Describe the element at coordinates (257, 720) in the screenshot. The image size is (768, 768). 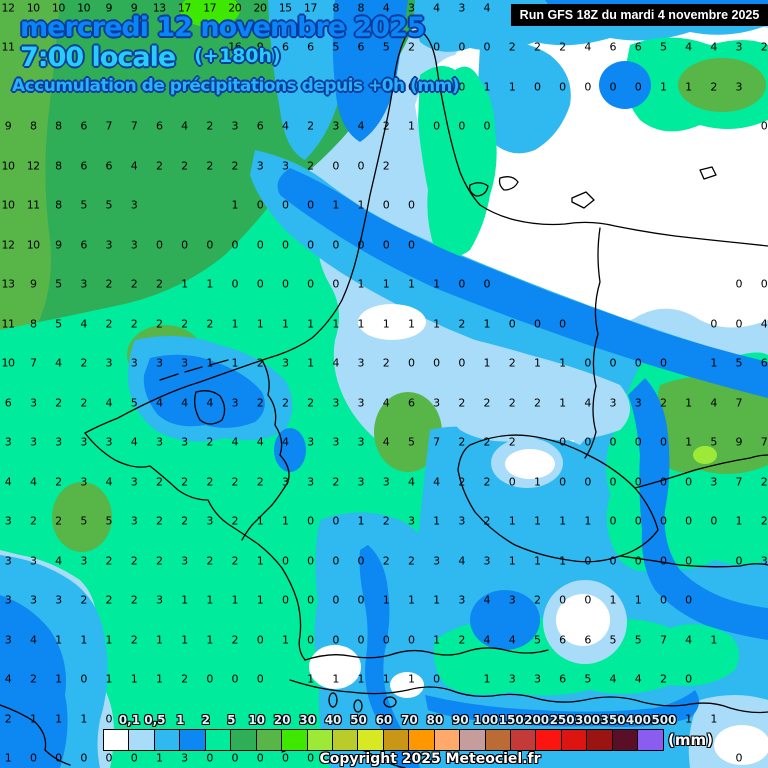
I see `legend-tick-label: 10` at that location.